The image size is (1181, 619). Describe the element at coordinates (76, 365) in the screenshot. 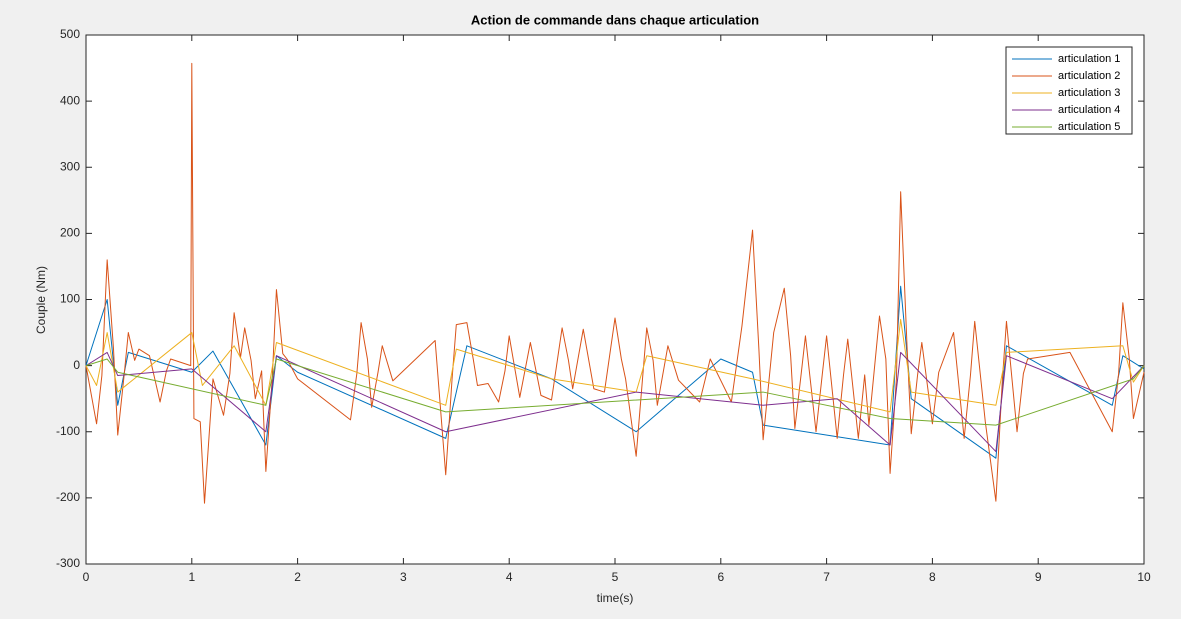

I see `y-tick-label: 0` at that location.